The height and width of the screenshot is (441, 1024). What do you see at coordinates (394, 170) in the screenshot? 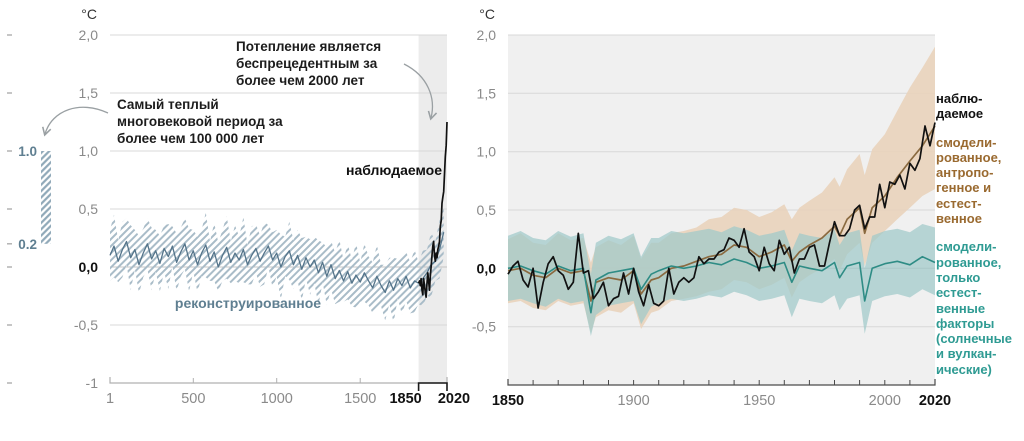
I see `observed-series-label: наблюдаемое` at bounding box center [394, 170].